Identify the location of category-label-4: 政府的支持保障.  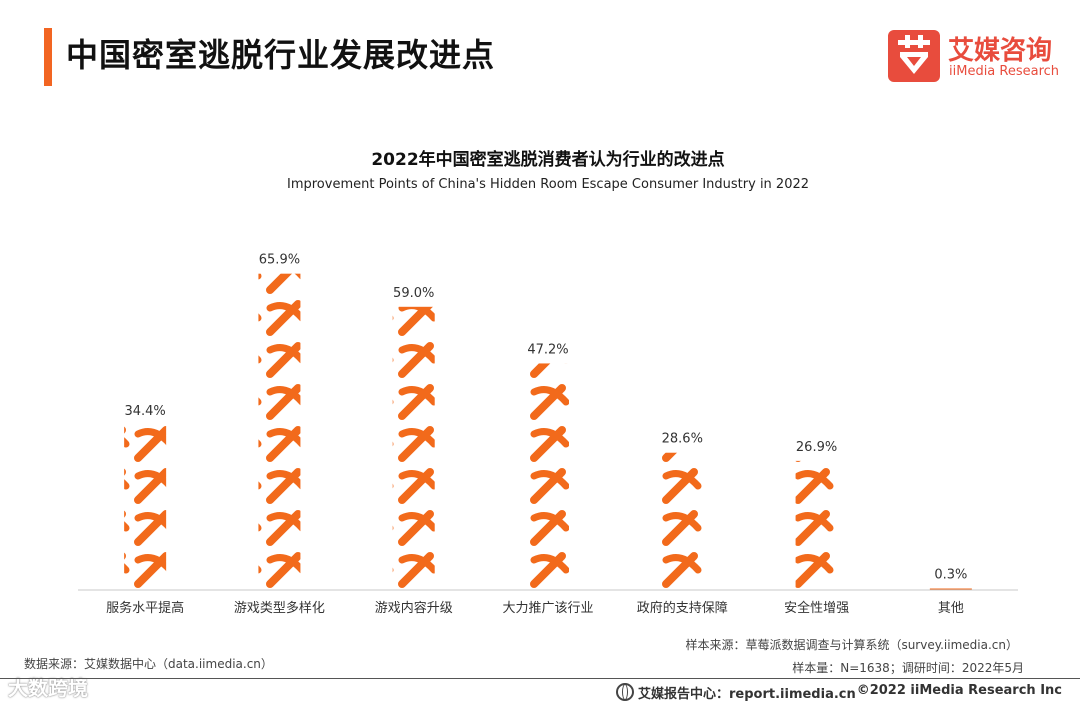
(682, 608).